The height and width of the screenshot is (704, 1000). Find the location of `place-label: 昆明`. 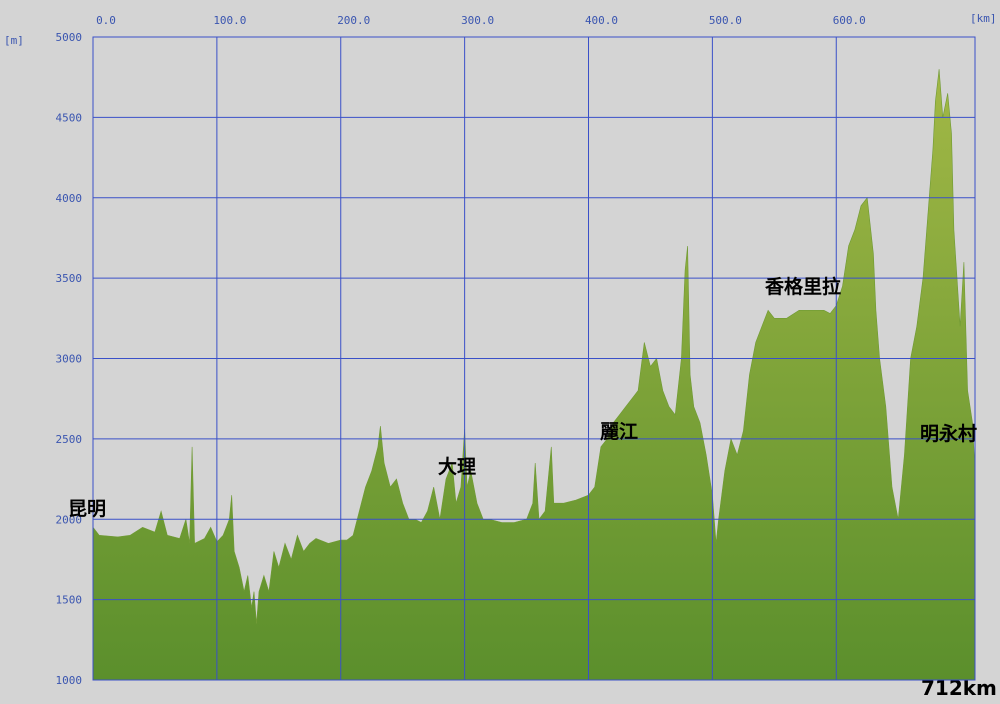

place-label: 昆明 is located at coordinates (87, 509).